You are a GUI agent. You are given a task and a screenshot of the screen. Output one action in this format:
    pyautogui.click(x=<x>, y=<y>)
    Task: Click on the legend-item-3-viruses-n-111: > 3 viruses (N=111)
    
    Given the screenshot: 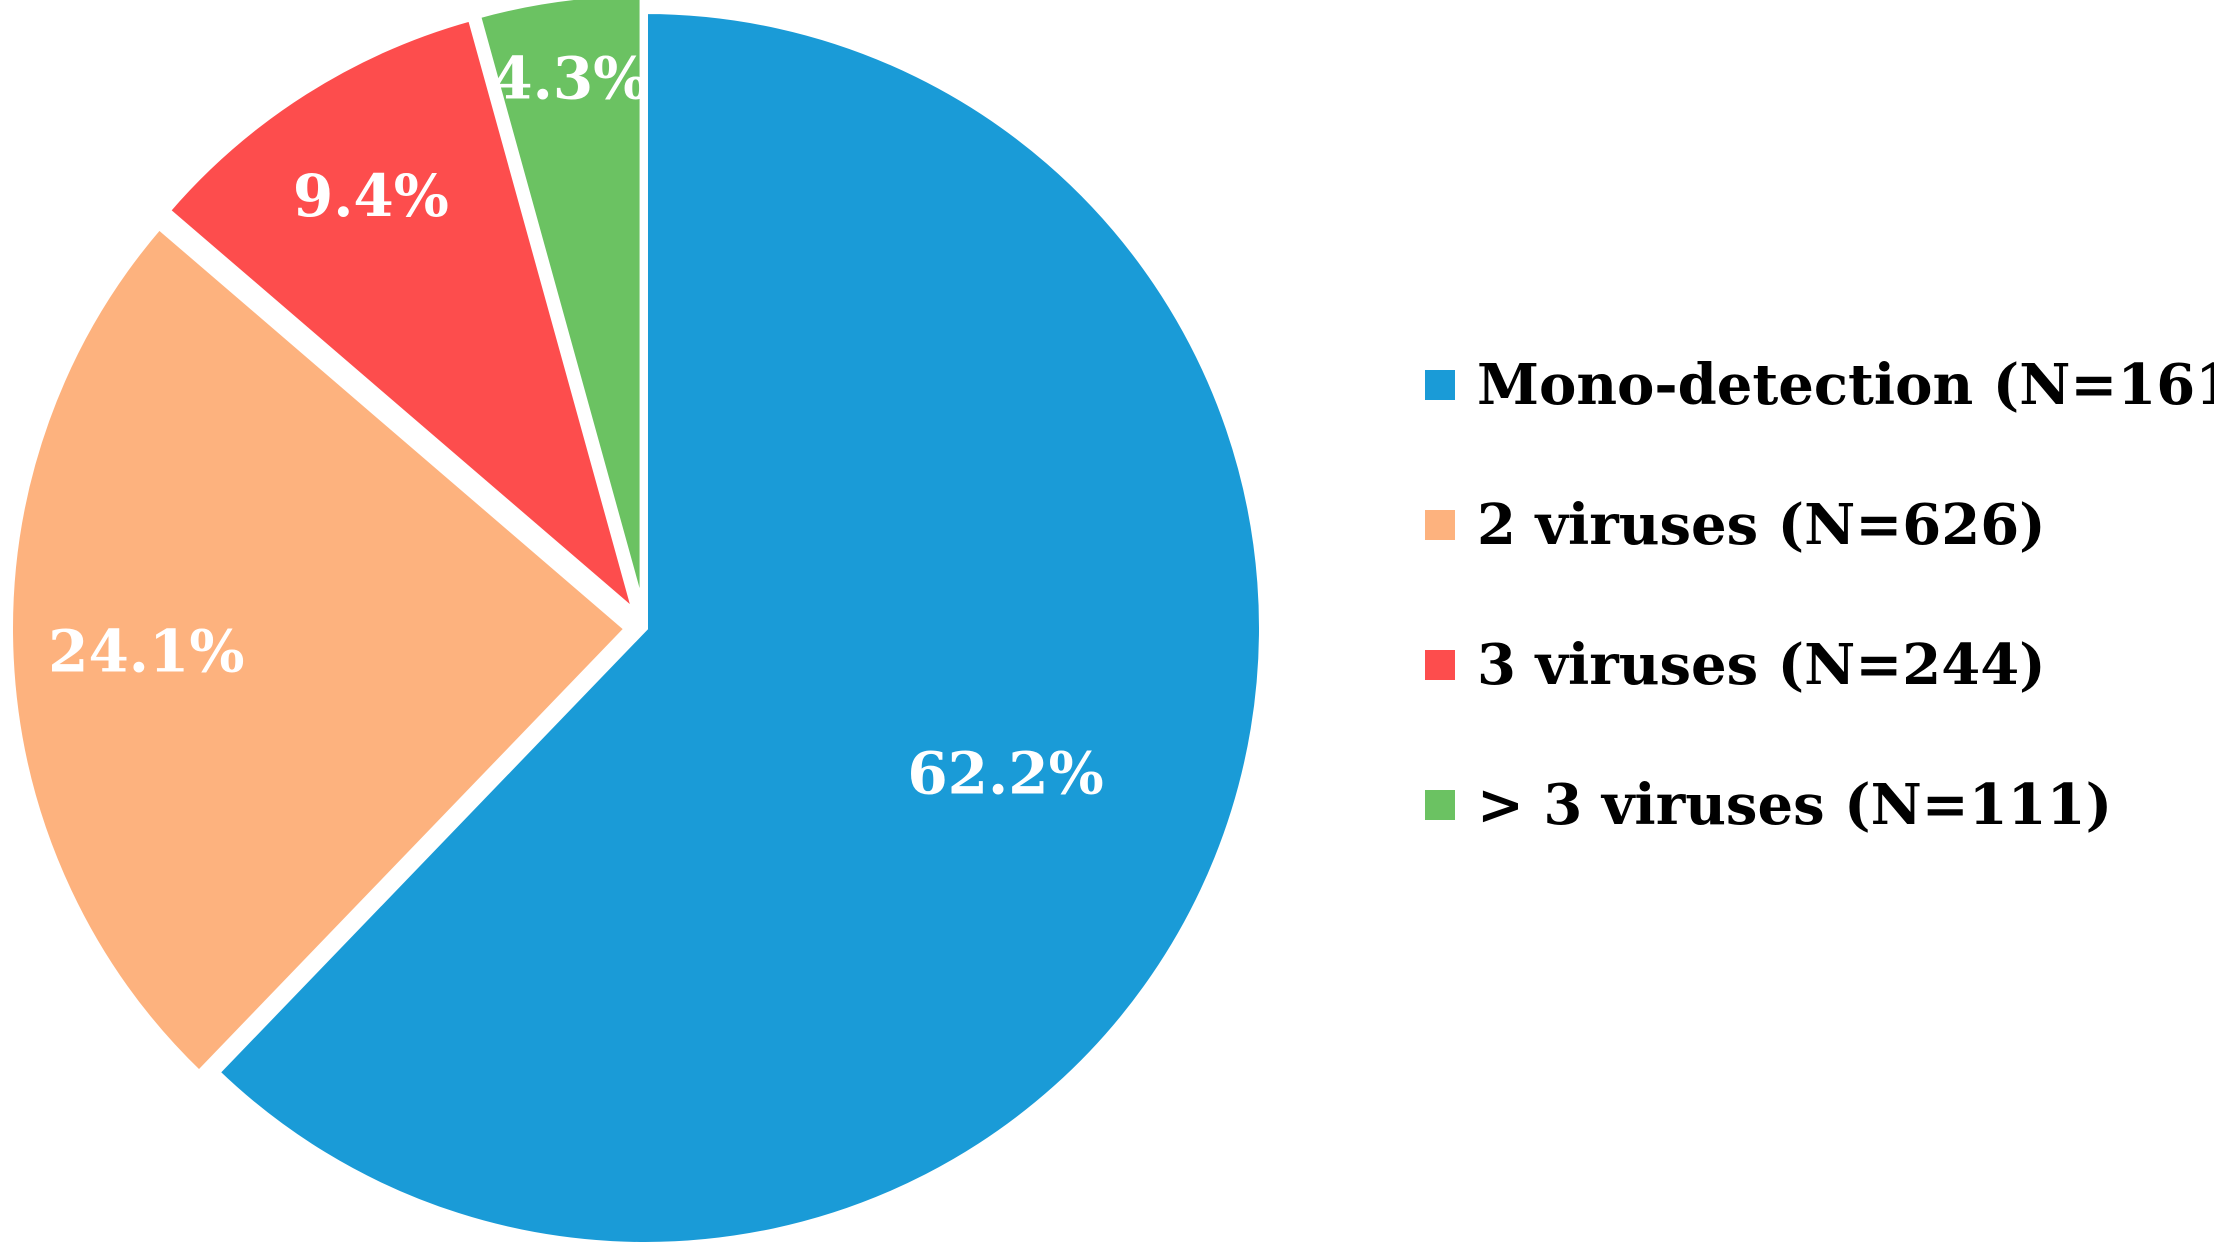 What is the action you would take?
    pyautogui.click(x=1768, y=805)
    